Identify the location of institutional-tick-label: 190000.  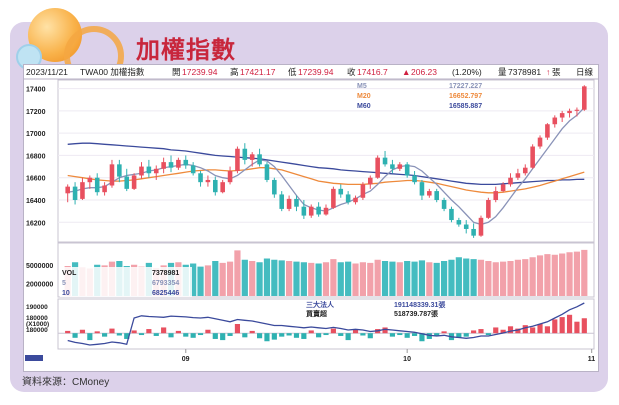
(37, 307).